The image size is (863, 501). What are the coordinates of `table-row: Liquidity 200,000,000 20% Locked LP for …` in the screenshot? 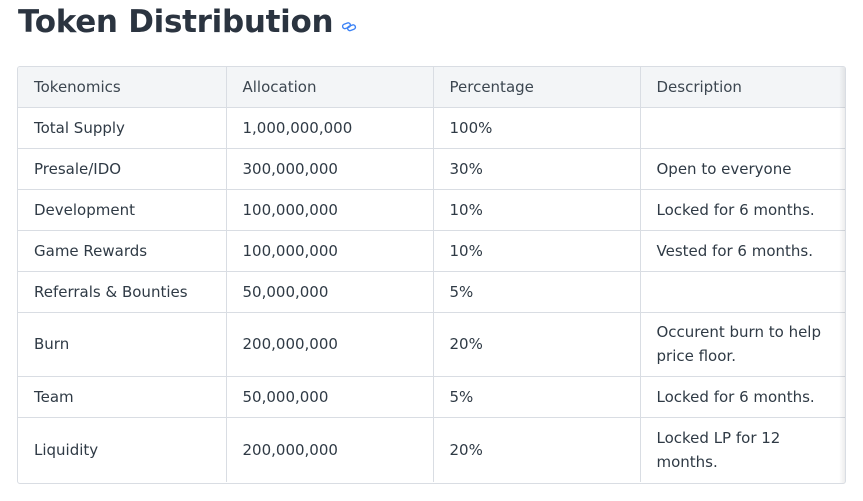 It's located at (431, 449).